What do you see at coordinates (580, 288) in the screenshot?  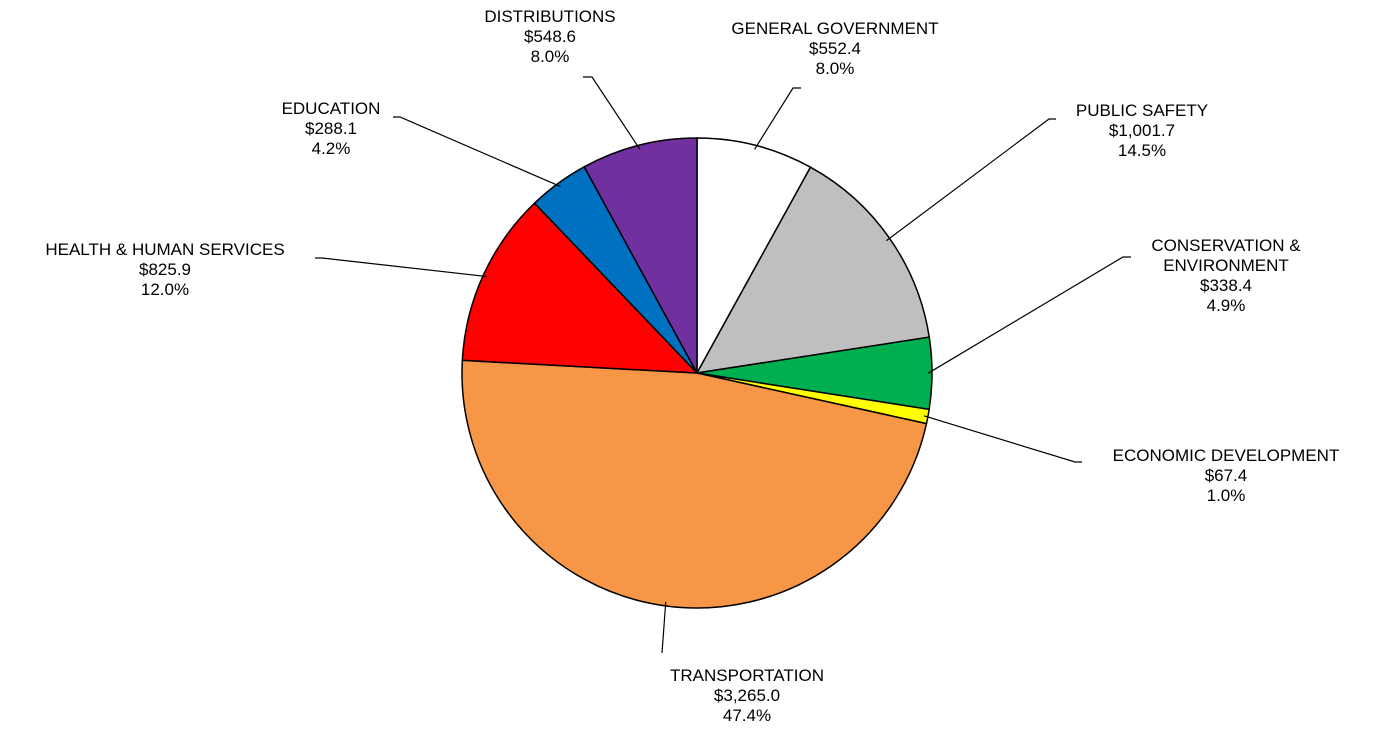 I see `pie-slice-health-and-human-services` at bounding box center [580, 288].